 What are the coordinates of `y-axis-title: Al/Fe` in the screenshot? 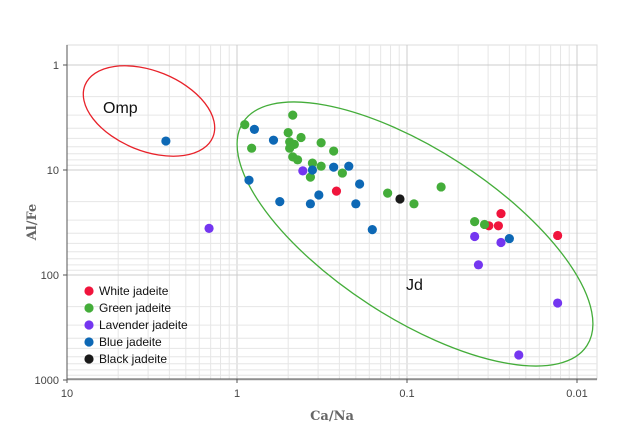 It's located at (32, 223).